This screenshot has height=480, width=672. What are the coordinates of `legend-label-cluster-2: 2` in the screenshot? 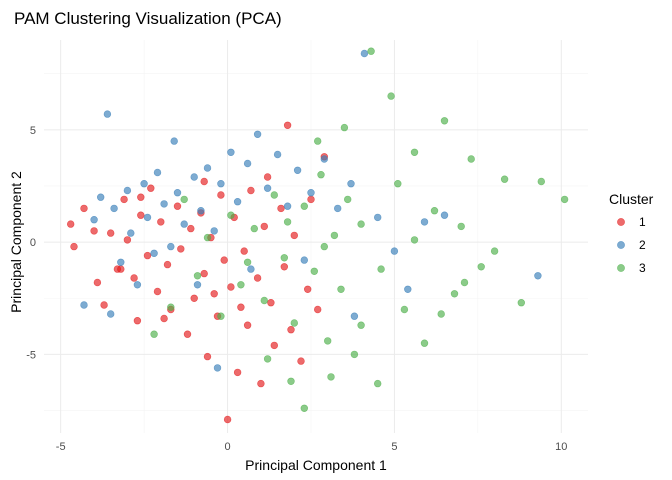 It's located at (642, 245).